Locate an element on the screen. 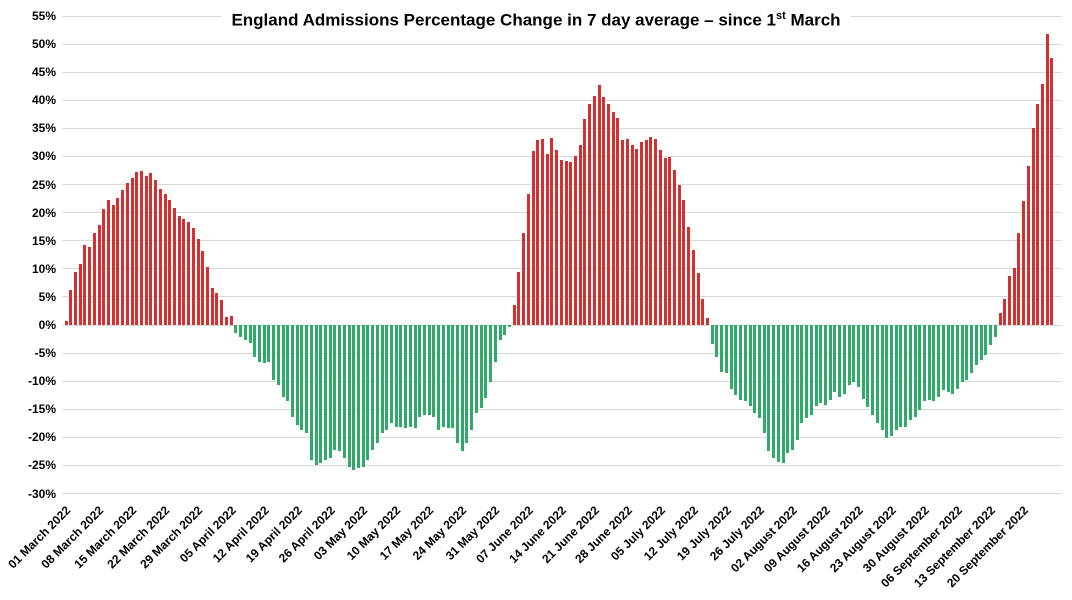 The height and width of the screenshot is (600, 1072). y-axis-tick-label: 40% is located at coordinates (43, 100).